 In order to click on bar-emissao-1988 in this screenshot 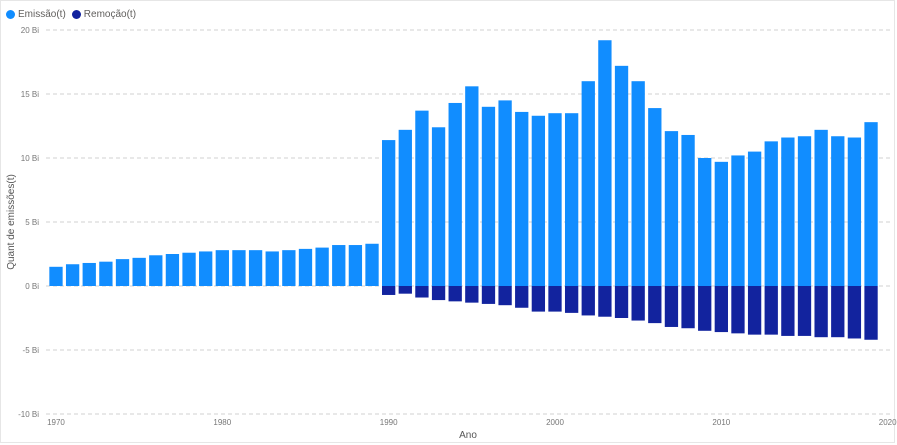, I will do `click(355, 265)`.